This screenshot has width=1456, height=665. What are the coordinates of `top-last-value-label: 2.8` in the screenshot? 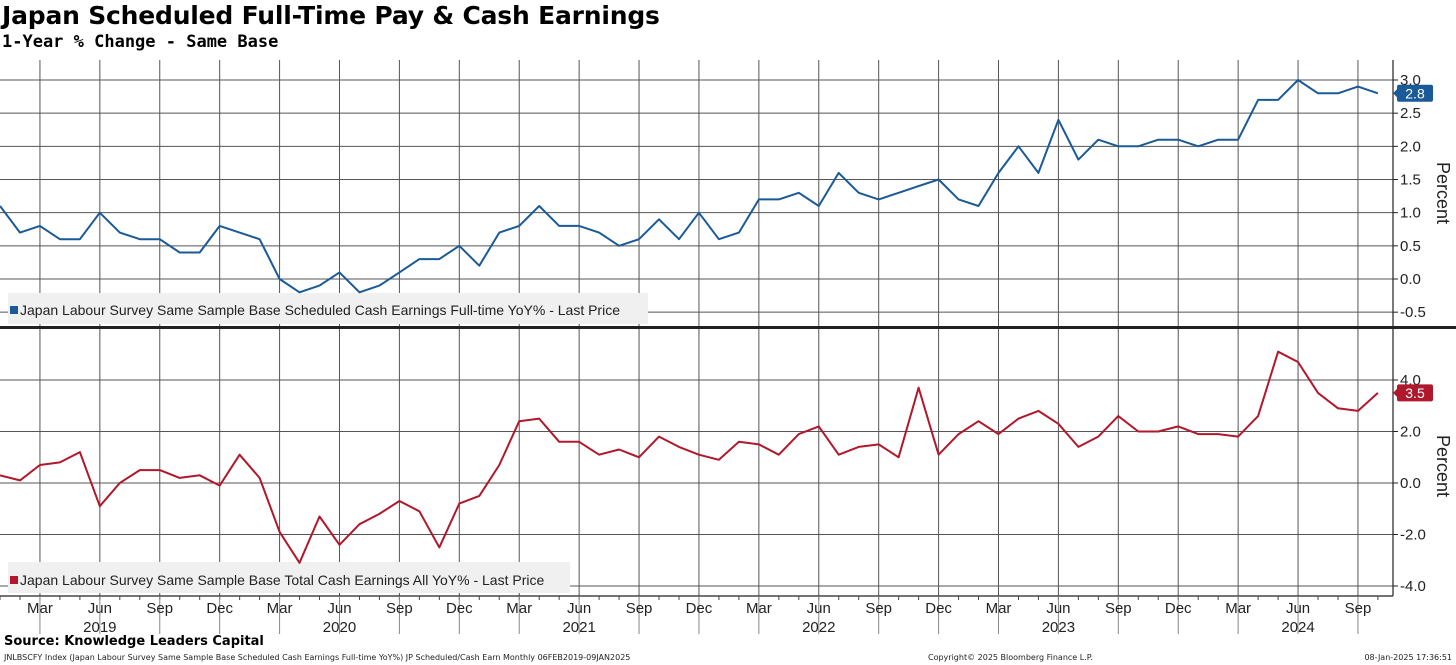 It's located at (1415, 93).